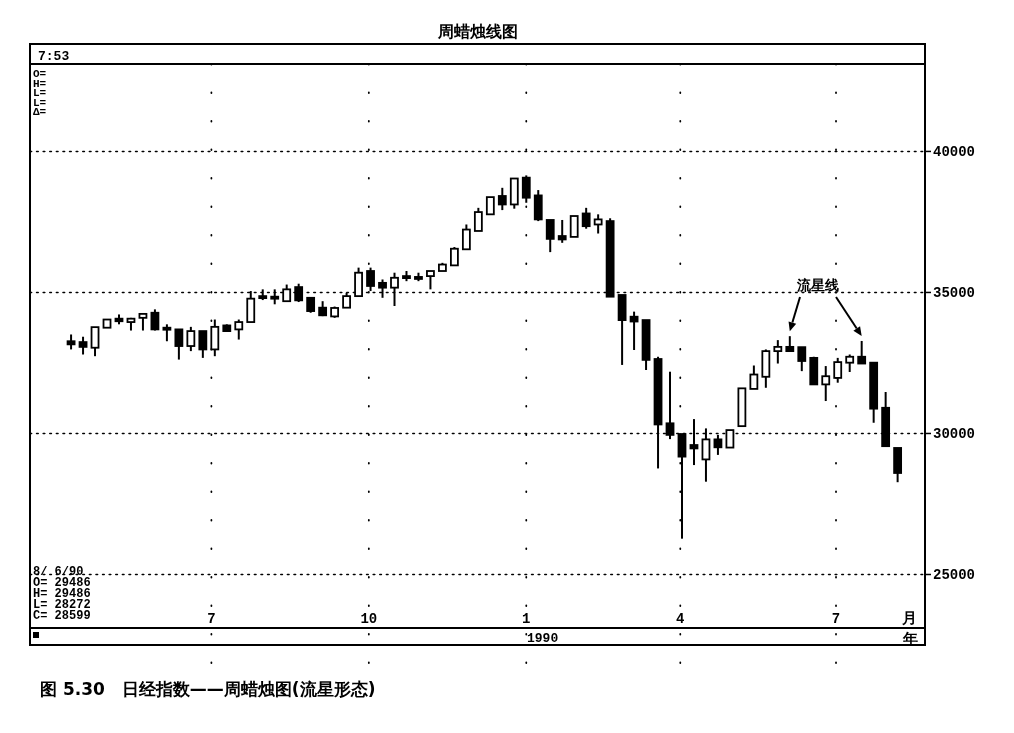  I want to click on x-axis-title: 月, so click(908, 618).